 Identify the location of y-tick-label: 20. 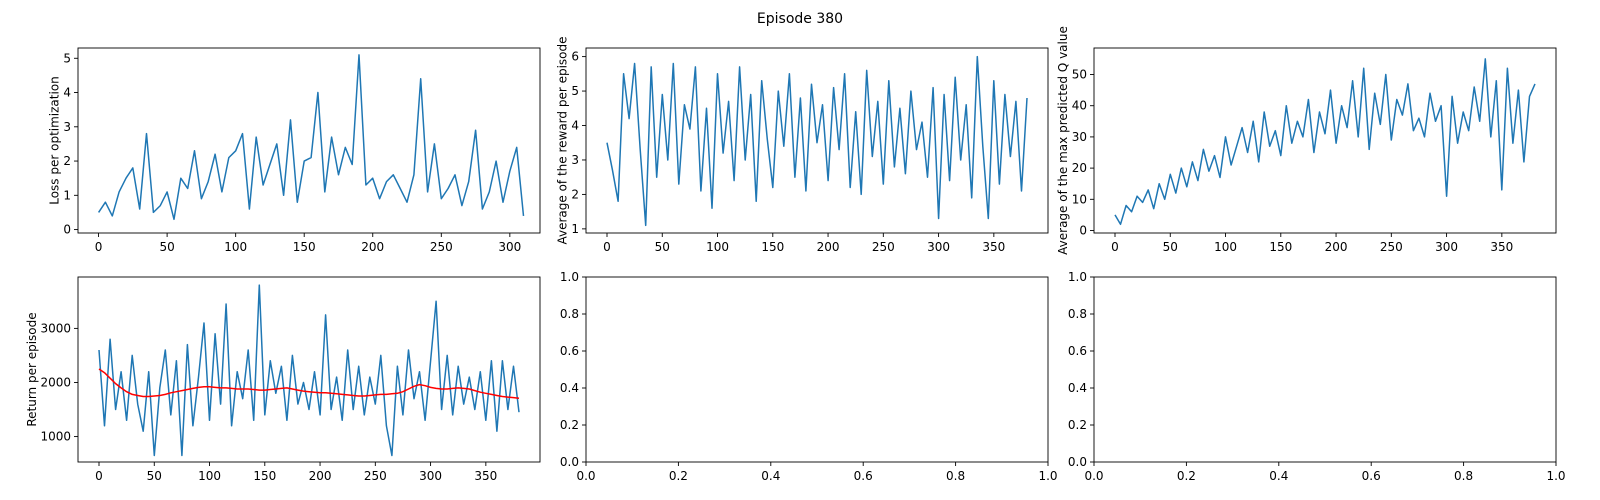
(1079, 168).